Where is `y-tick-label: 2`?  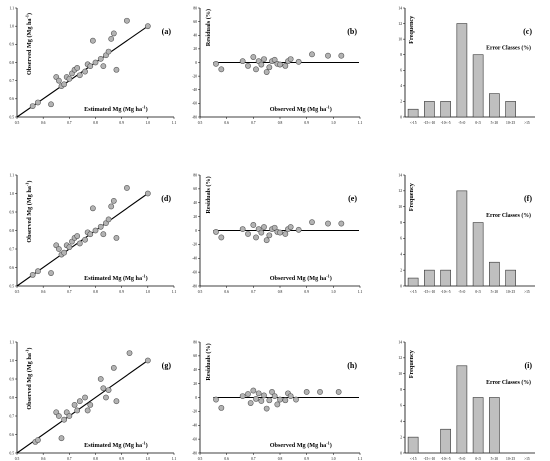 y-tick-label: 2 is located at coordinates (401, 270).